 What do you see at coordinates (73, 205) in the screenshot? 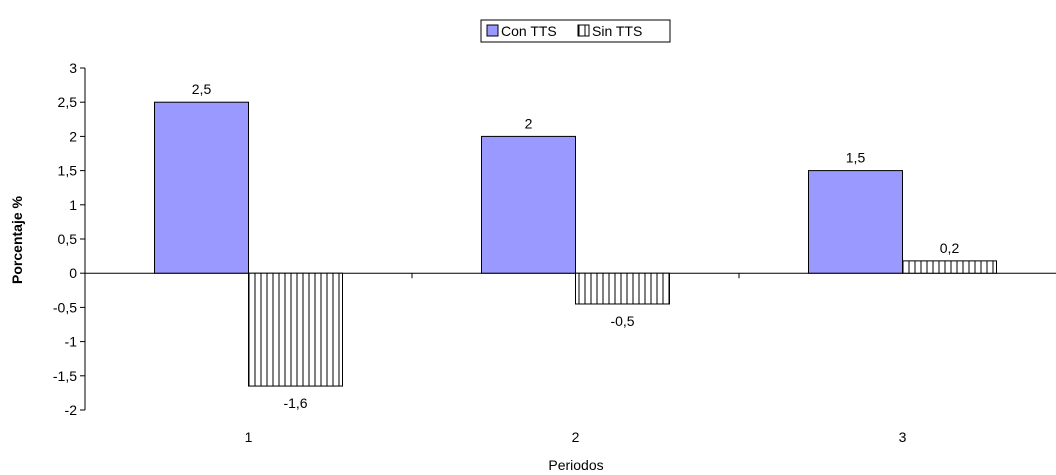
I see `y-tick-label: 1` at bounding box center [73, 205].